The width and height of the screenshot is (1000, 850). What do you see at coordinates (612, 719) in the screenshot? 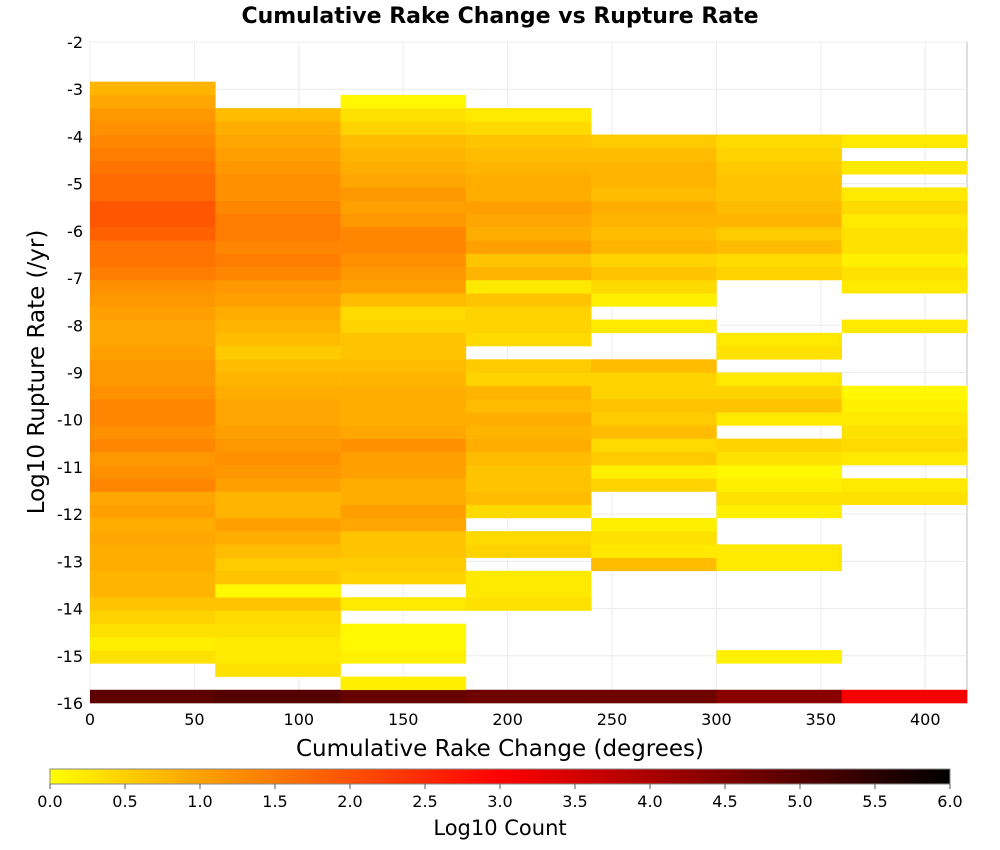
I see `x-tick-label: 250` at bounding box center [612, 719].